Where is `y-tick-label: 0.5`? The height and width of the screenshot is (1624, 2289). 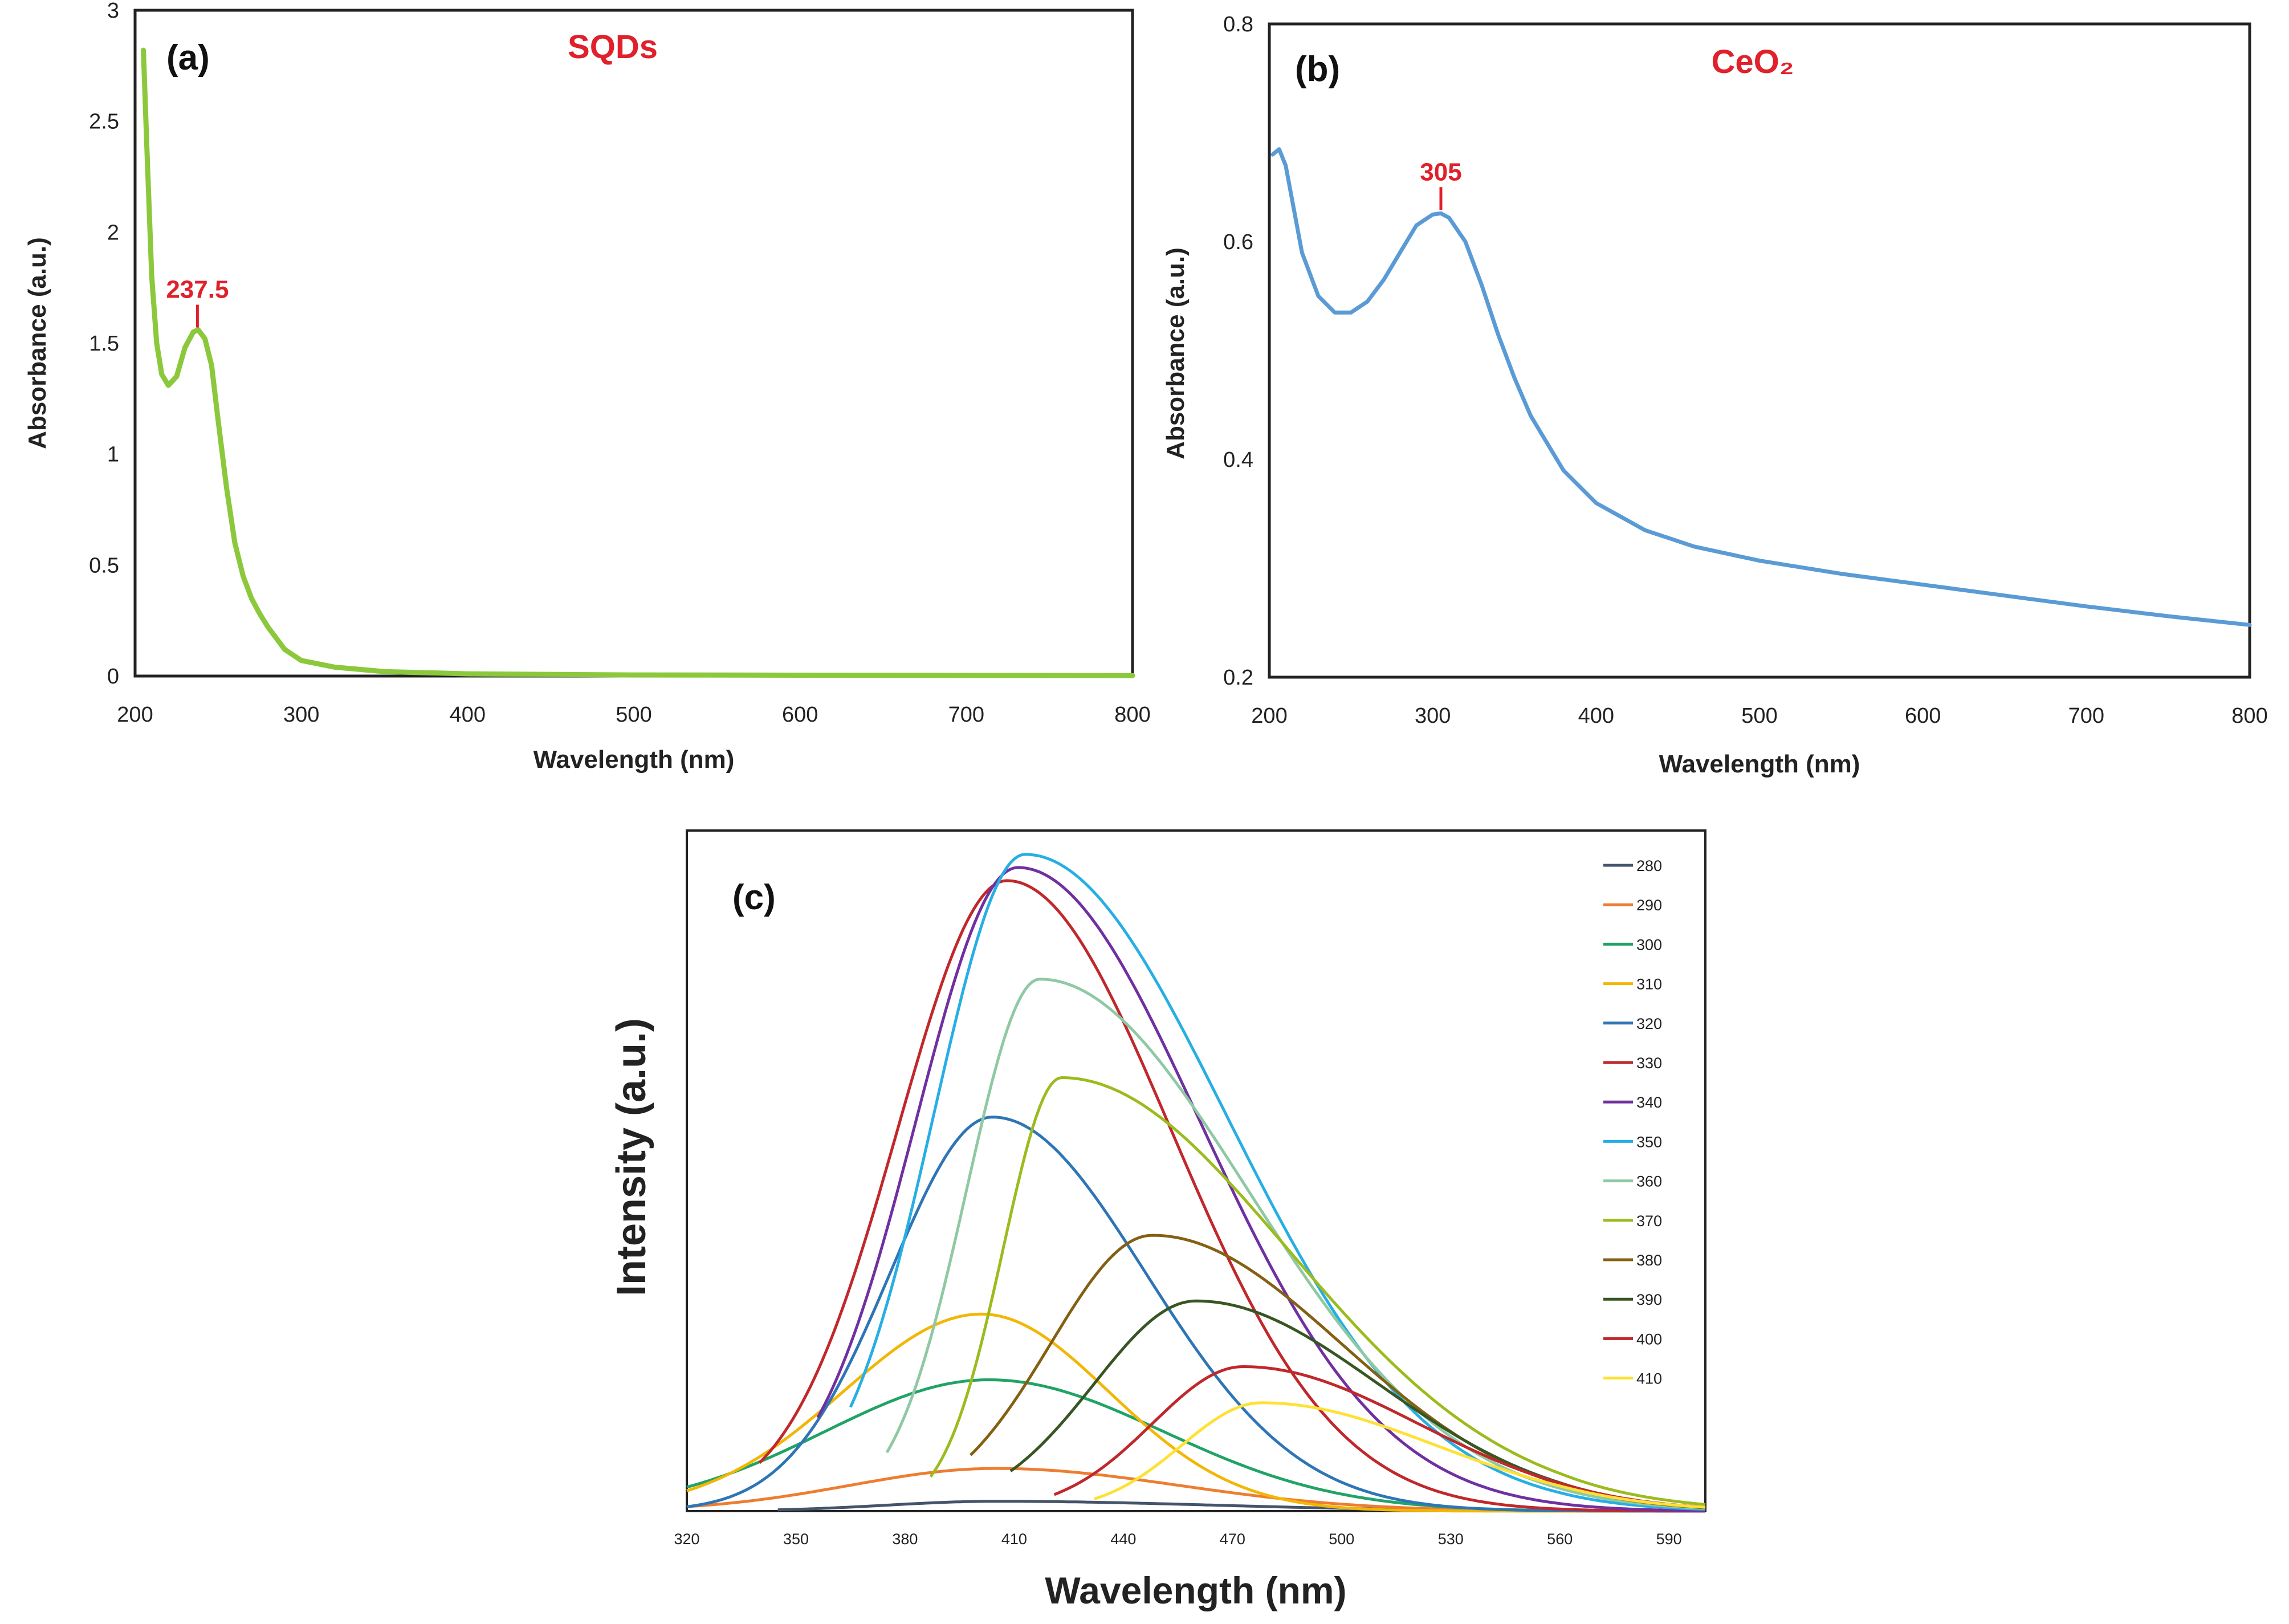
y-tick-label: 0.5 is located at coordinates (104, 565).